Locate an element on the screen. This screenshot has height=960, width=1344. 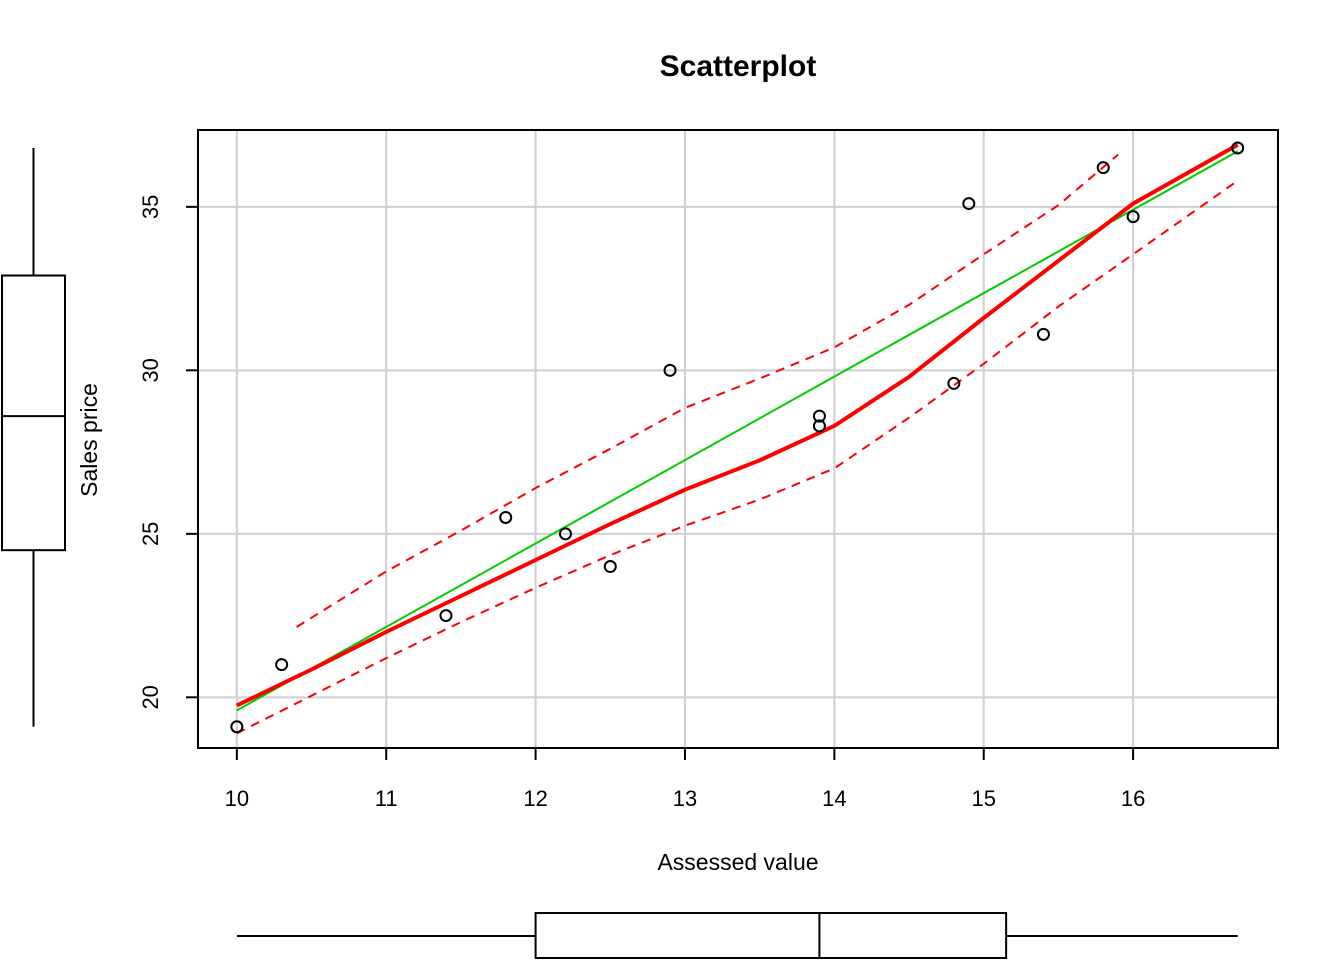
x-boxplot is located at coordinates (737, 935).